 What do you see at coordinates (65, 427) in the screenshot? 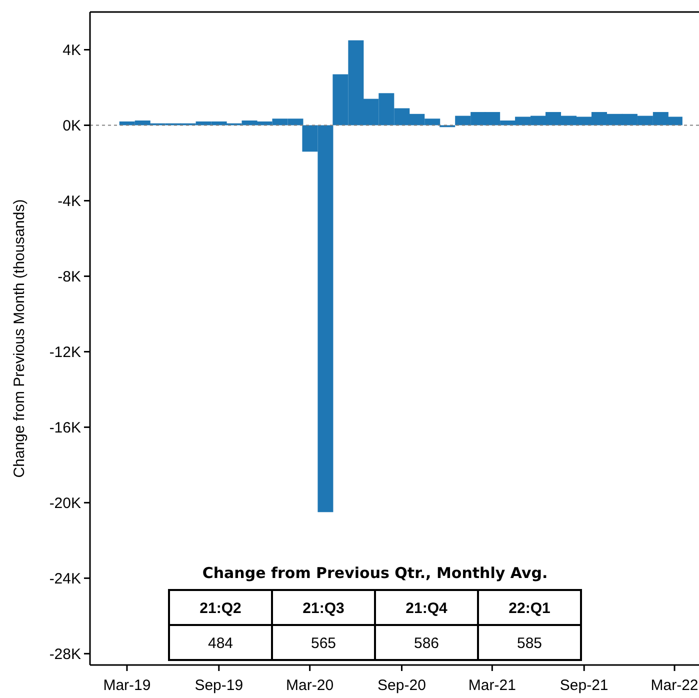
I see `y-tick-label: -16K` at bounding box center [65, 427].